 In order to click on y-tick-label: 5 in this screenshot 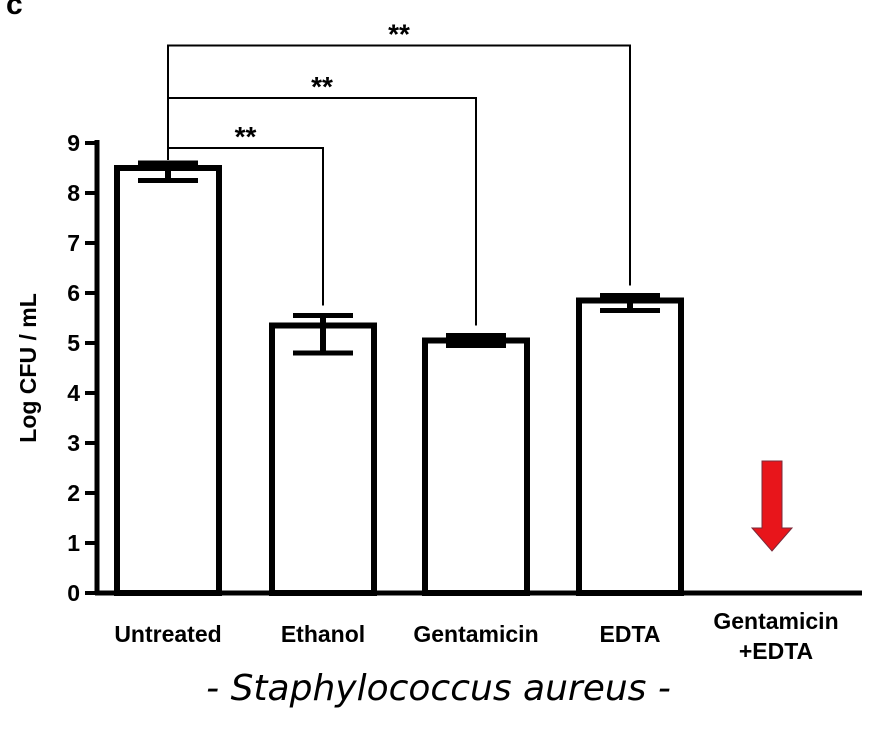, I will do `click(73, 343)`.